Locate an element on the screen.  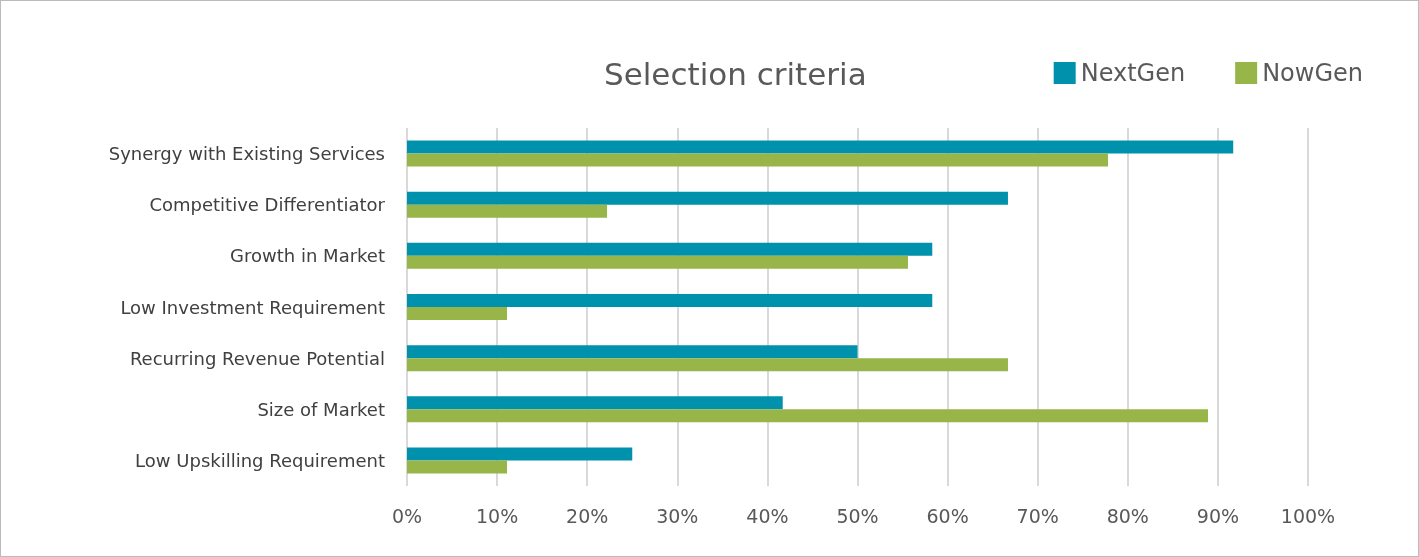
x-tick-label: 20% is located at coordinates (587, 515).